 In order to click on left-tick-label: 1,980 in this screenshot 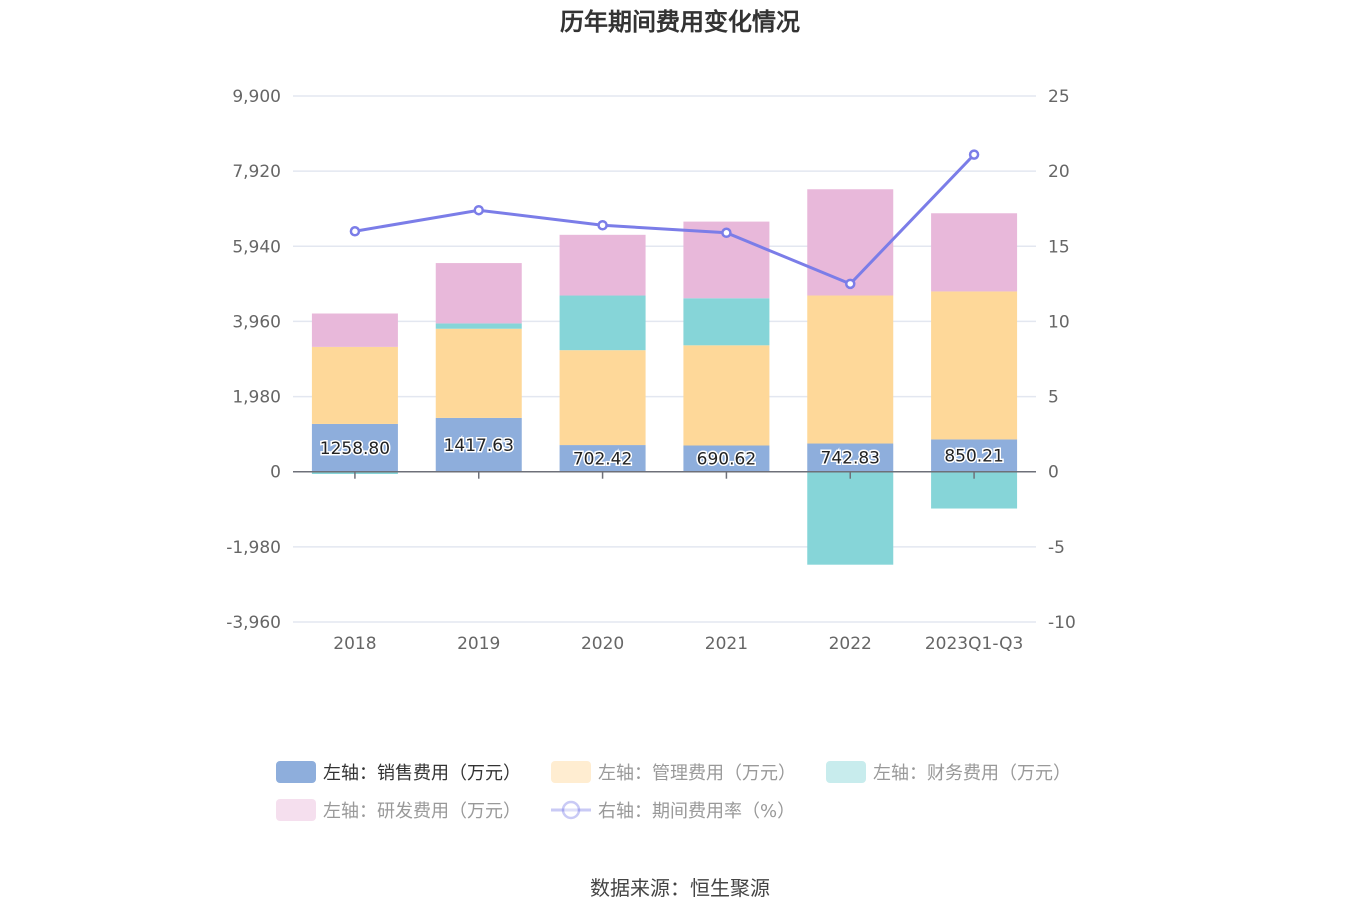, I will do `click(256, 398)`.